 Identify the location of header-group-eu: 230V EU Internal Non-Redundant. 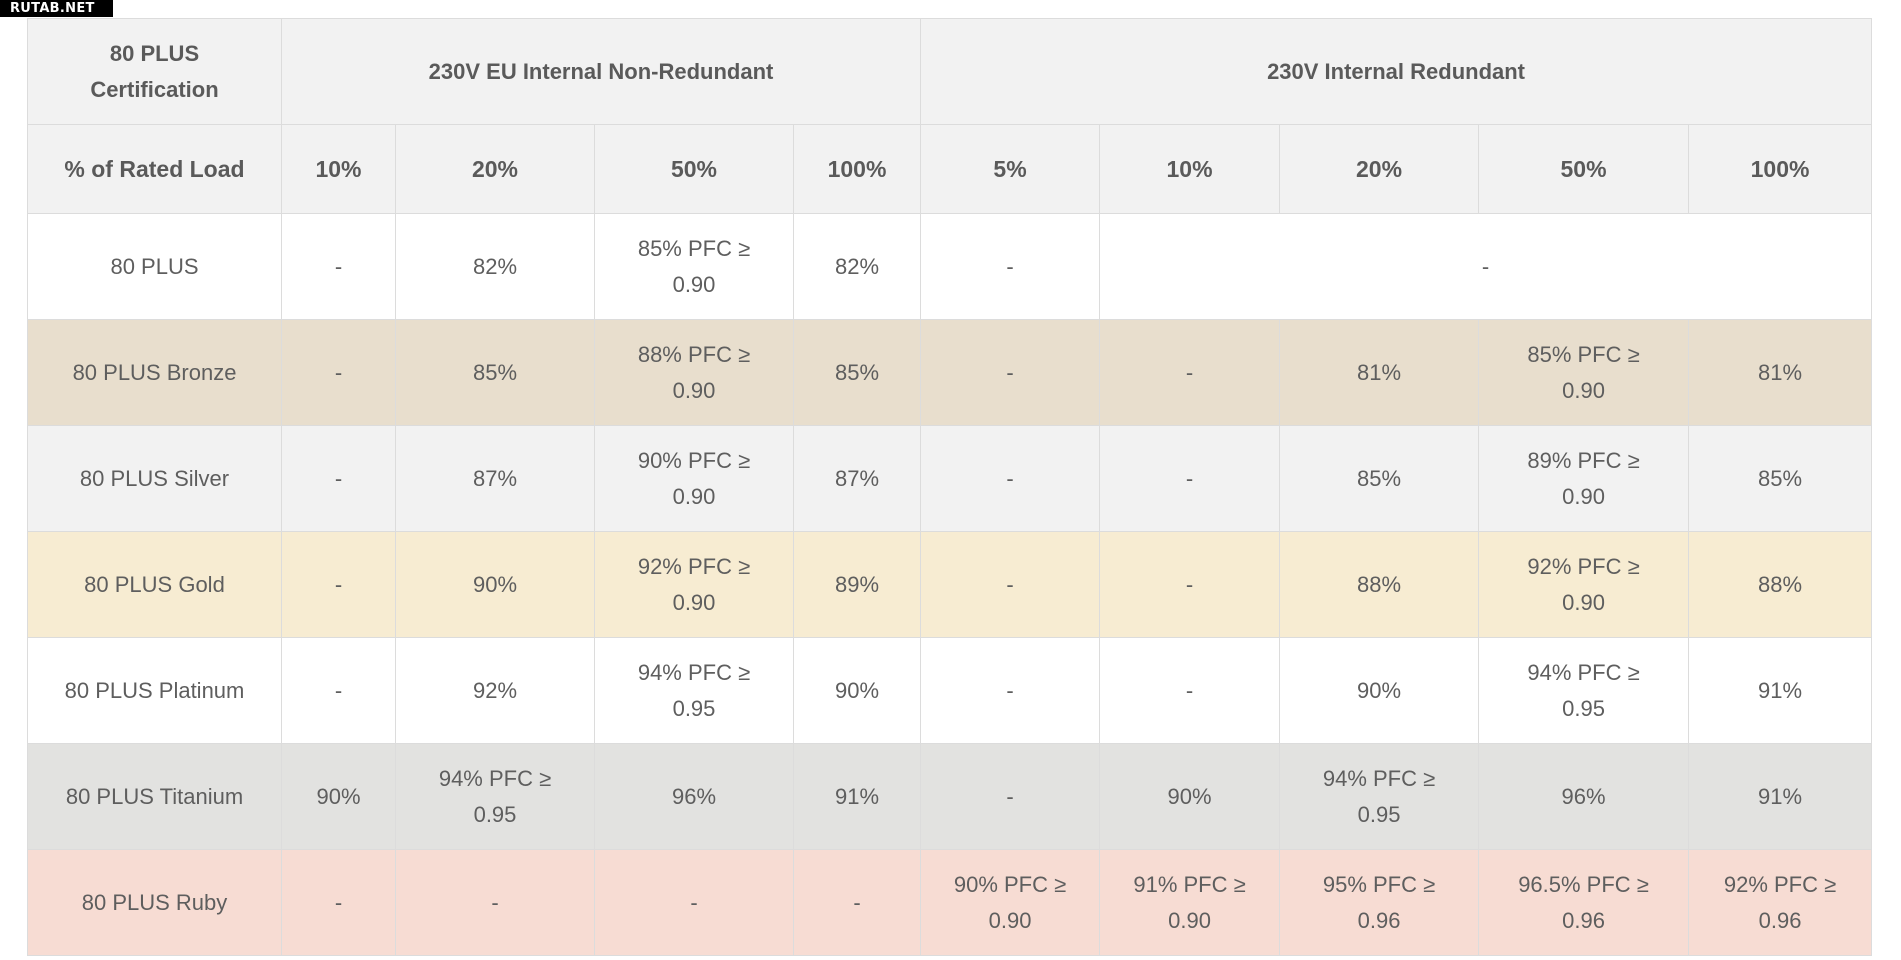
(601, 71).